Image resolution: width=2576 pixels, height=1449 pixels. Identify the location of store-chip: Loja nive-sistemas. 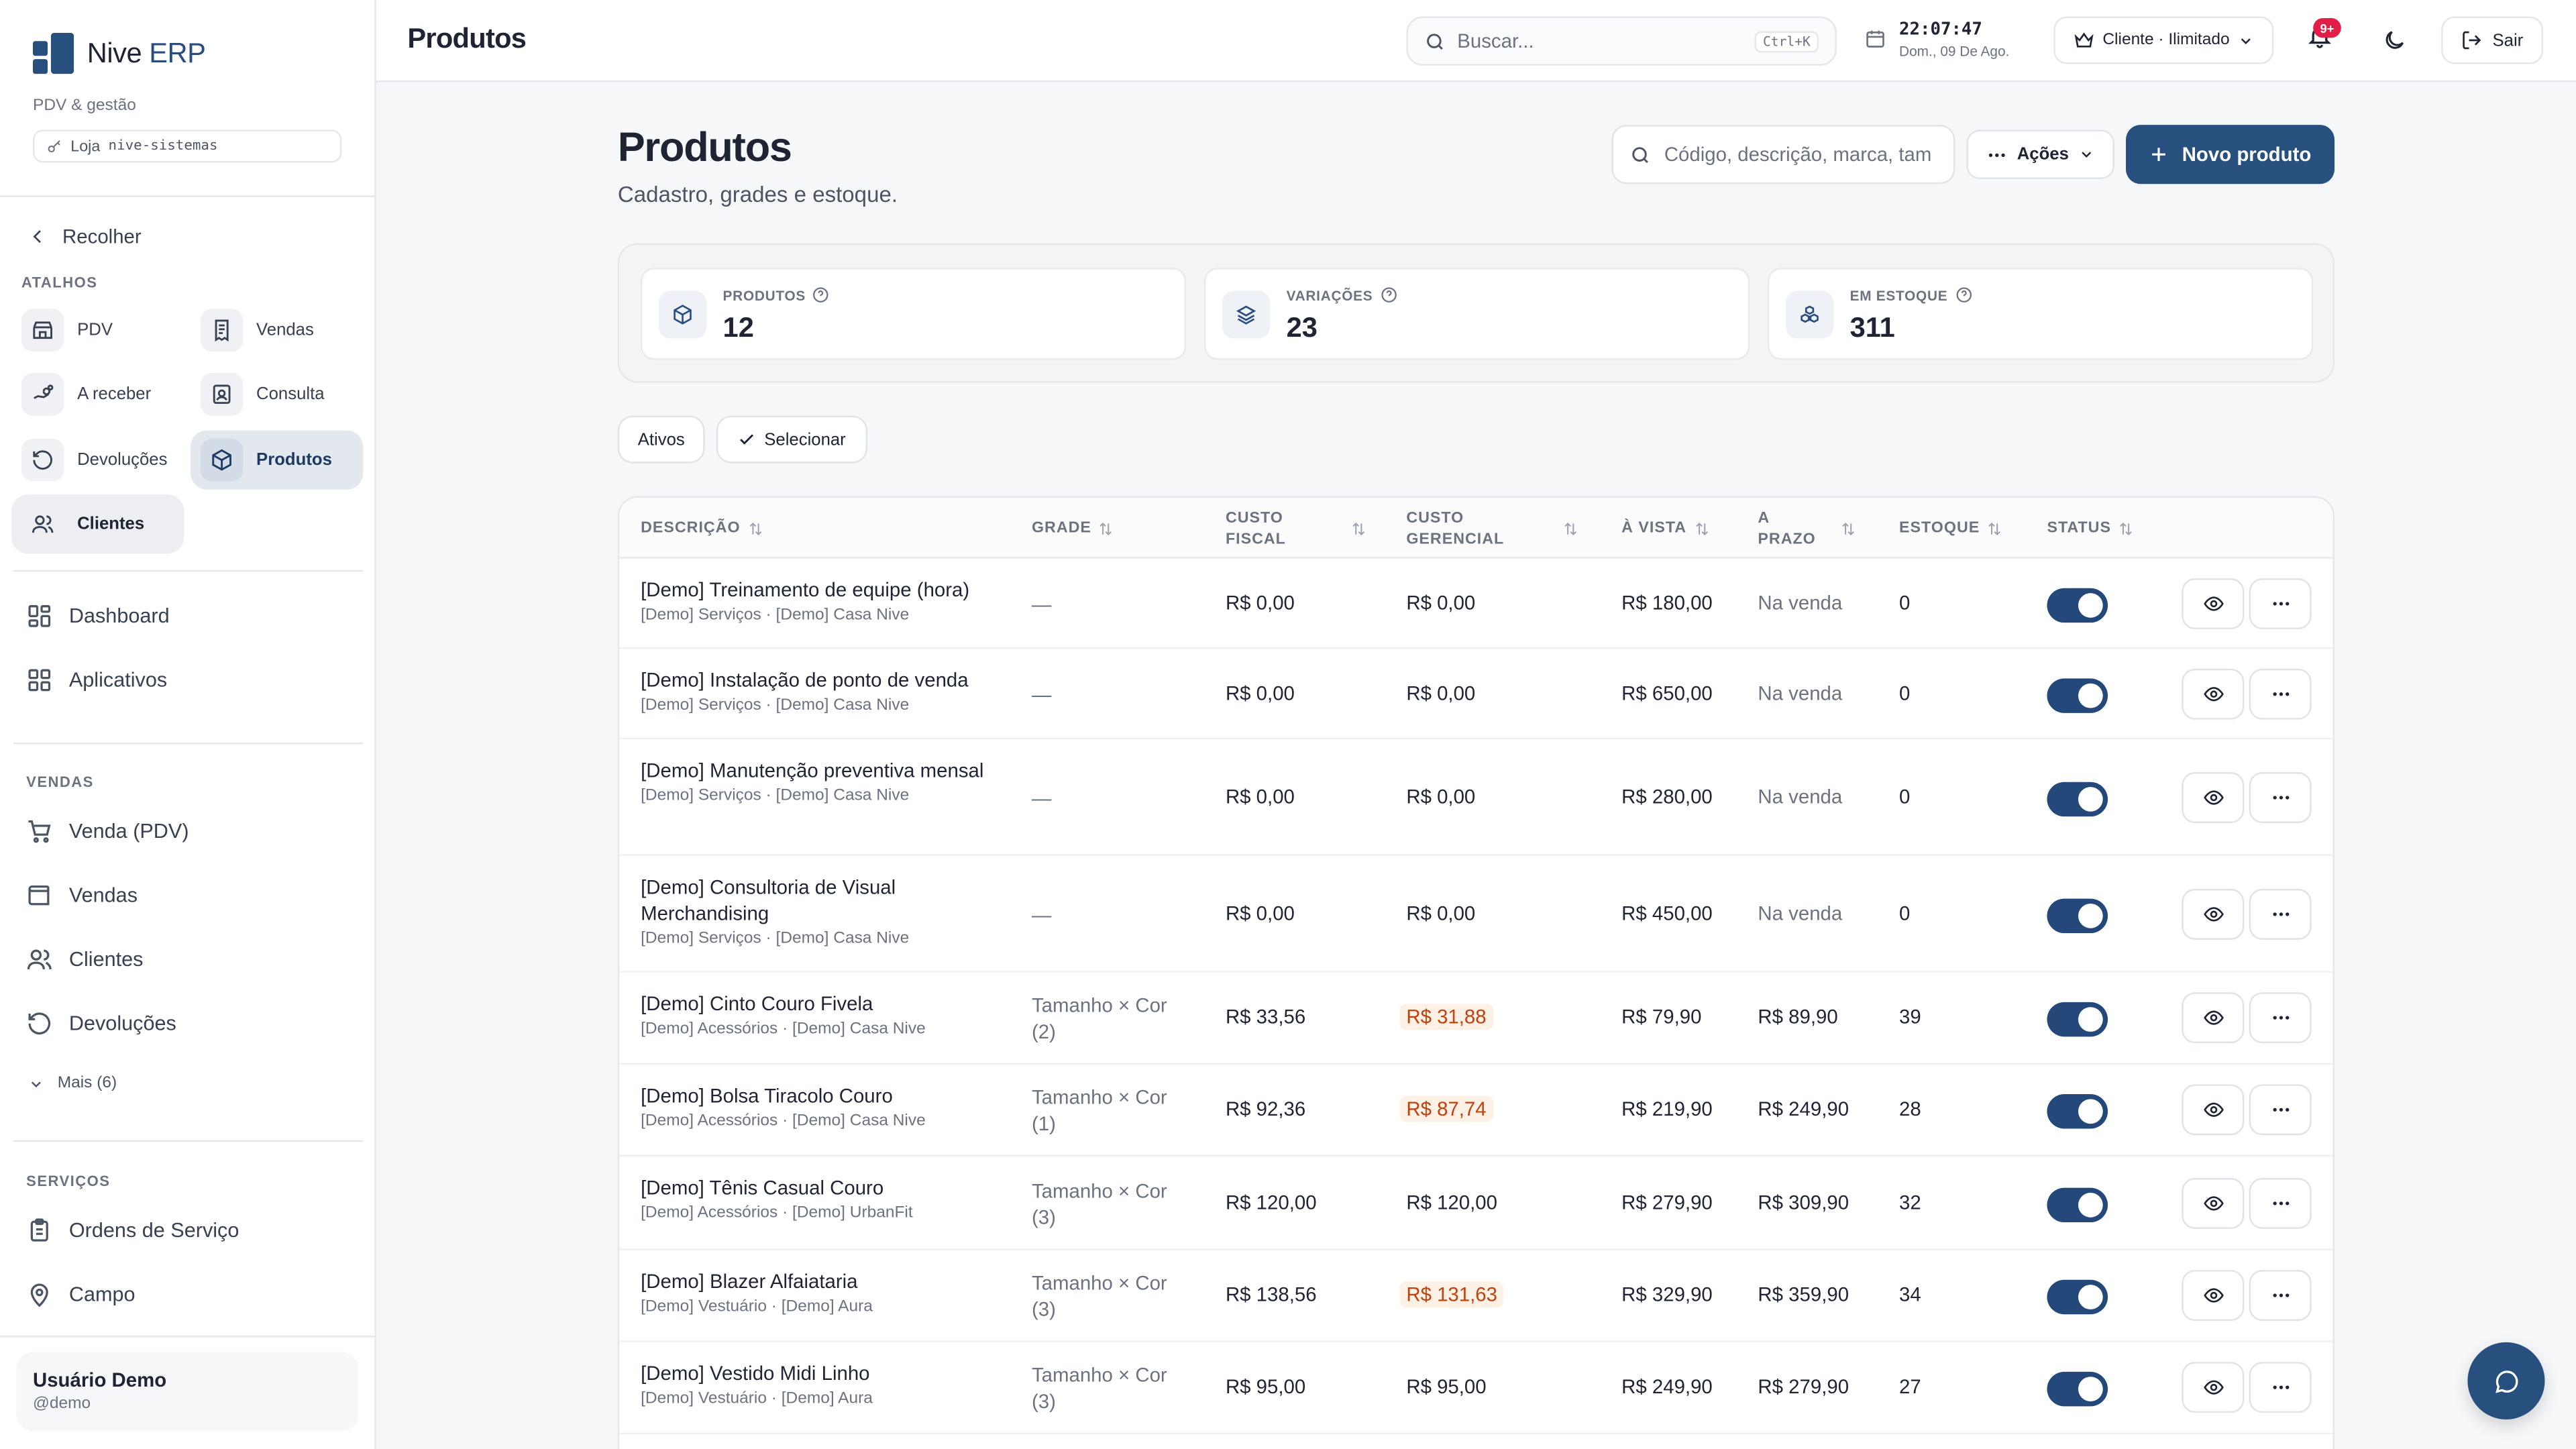
(187, 146).